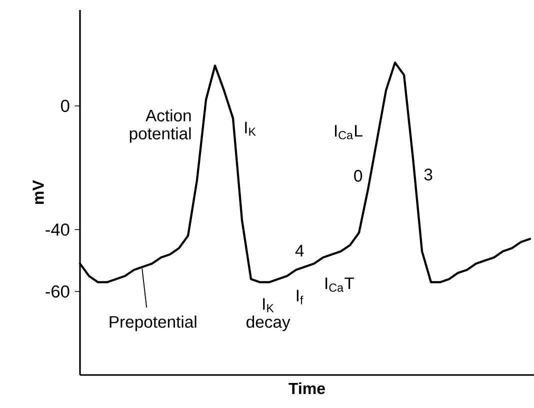  Describe the element at coordinates (340, 285) in the screenshot. I see `annotation: I$_{Ca}$T` at that location.